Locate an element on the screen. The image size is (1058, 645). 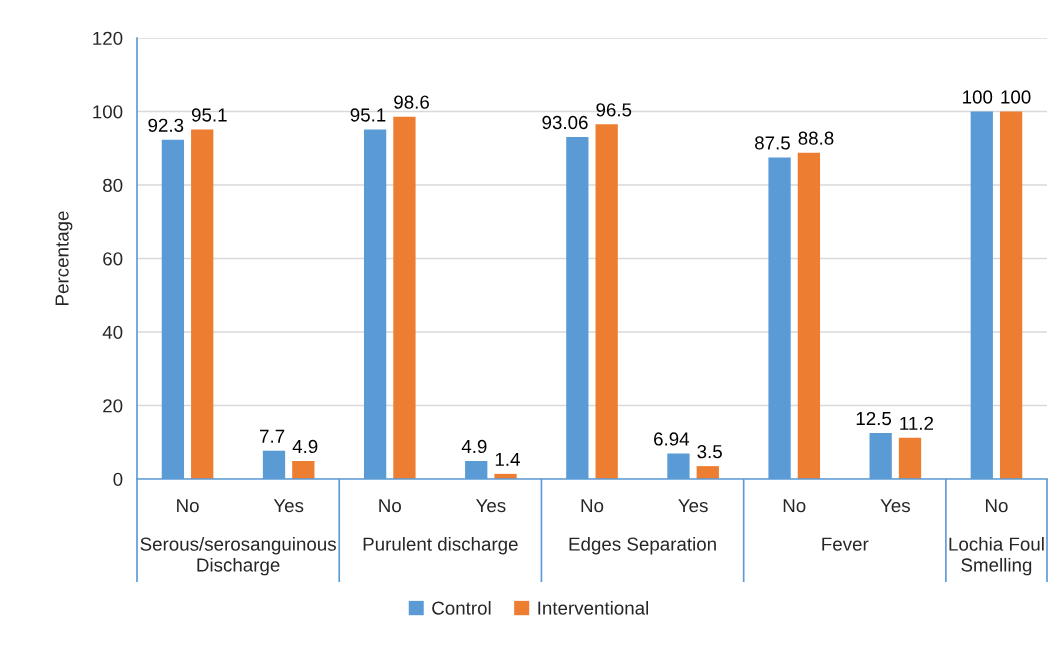
data-label: 96.5 is located at coordinates (614, 110).